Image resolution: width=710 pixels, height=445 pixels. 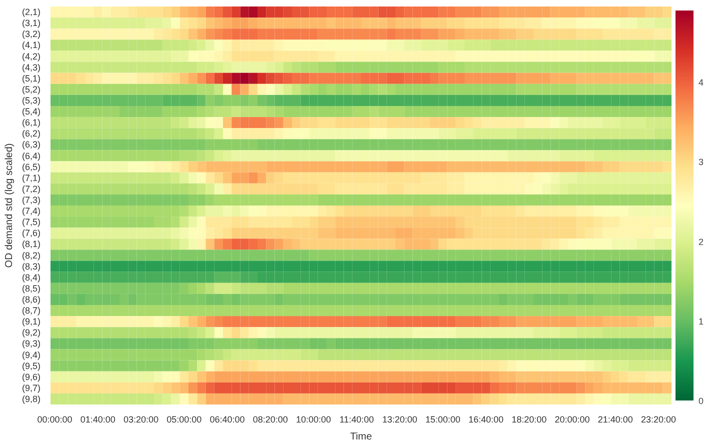 What do you see at coordinates (54, 419) in the screenshot?
I see `x-tick-label: 00:00:00` at bounding box center [54, 419].